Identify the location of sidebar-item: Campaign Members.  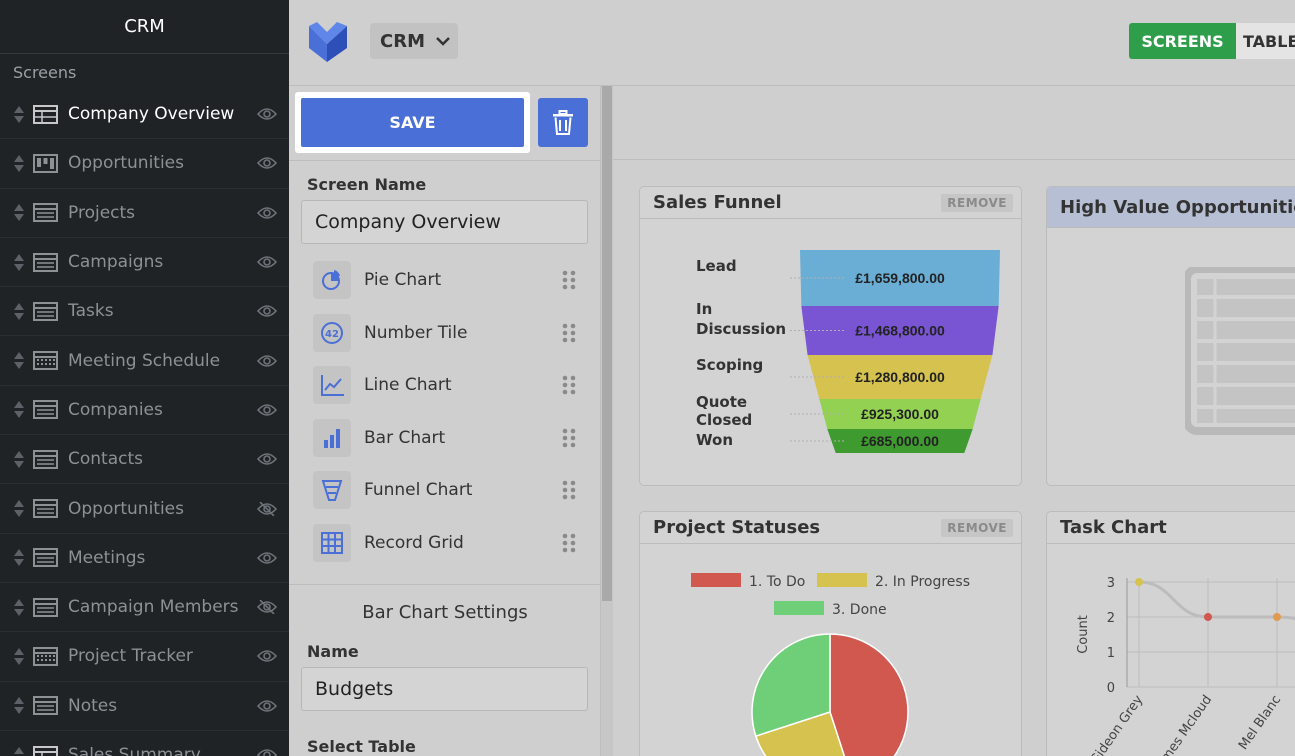
(144, 608).